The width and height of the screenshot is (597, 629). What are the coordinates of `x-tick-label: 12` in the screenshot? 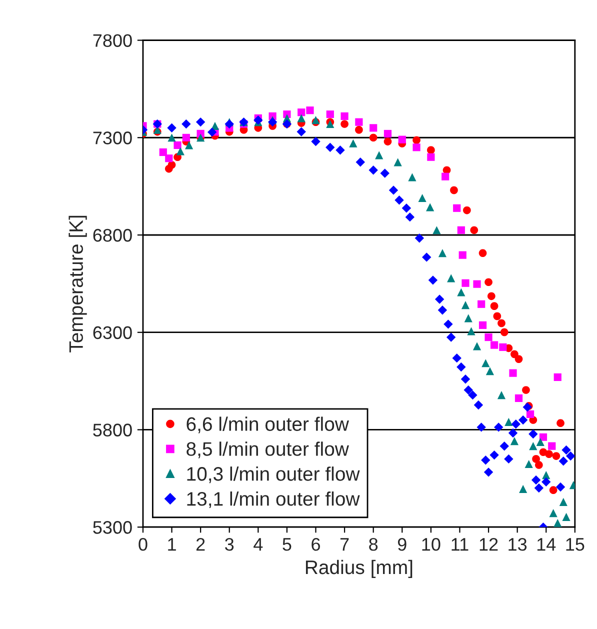 It's located at (489, 544).